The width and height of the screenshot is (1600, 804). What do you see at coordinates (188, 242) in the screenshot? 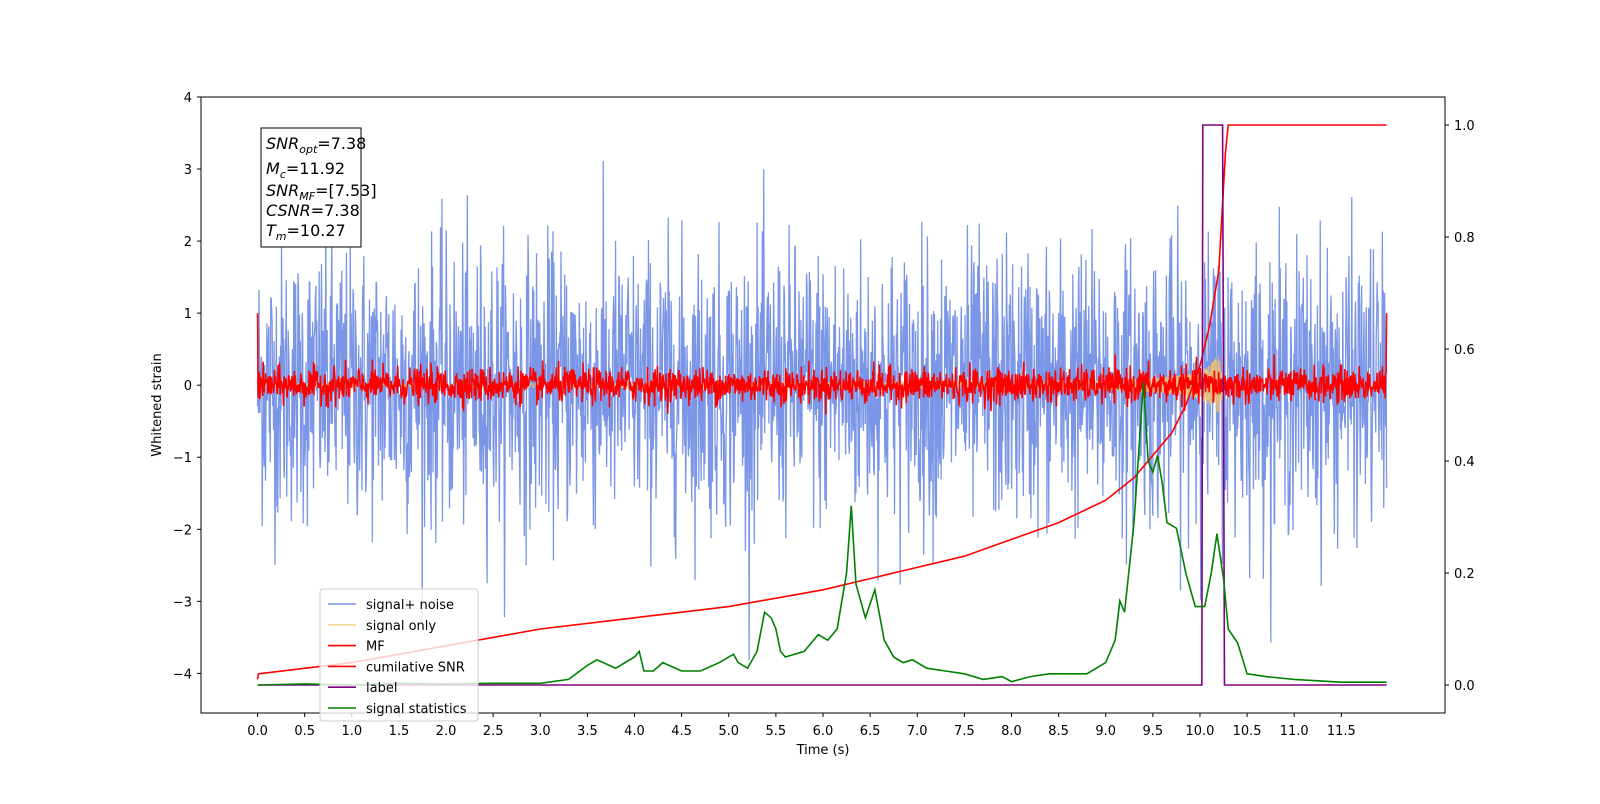
I see `y-tick-label: 2` at bounding box center [188, 242].